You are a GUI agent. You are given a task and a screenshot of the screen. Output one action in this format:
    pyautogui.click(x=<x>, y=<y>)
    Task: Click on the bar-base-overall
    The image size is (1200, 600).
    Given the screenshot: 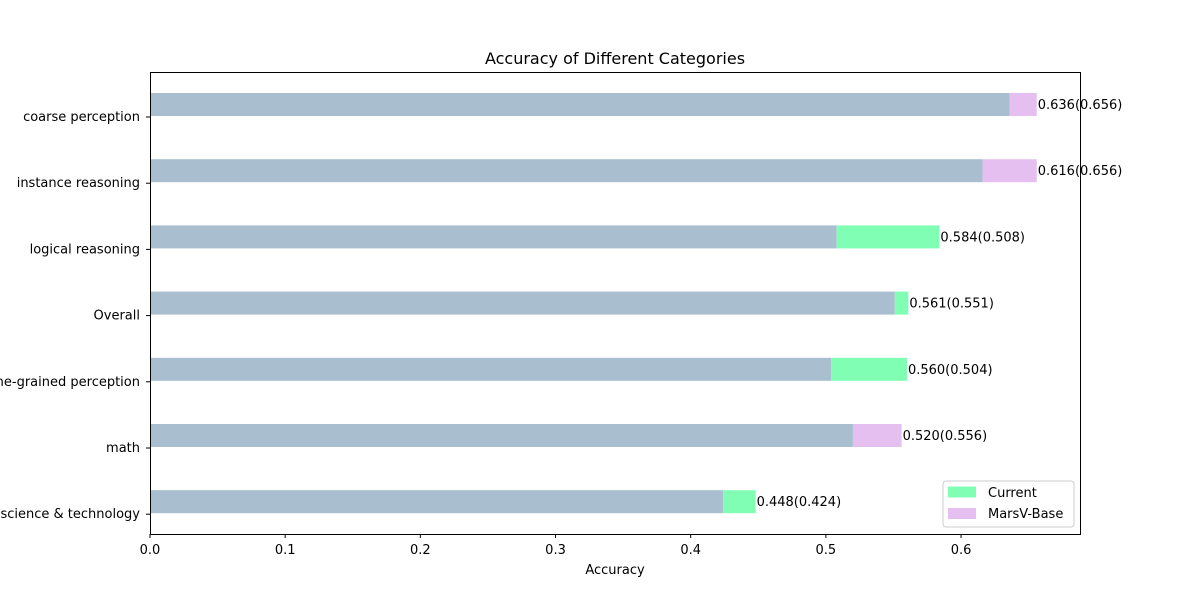 What is the action you would take?
    pyautogui.click(x=522, y=303)
    